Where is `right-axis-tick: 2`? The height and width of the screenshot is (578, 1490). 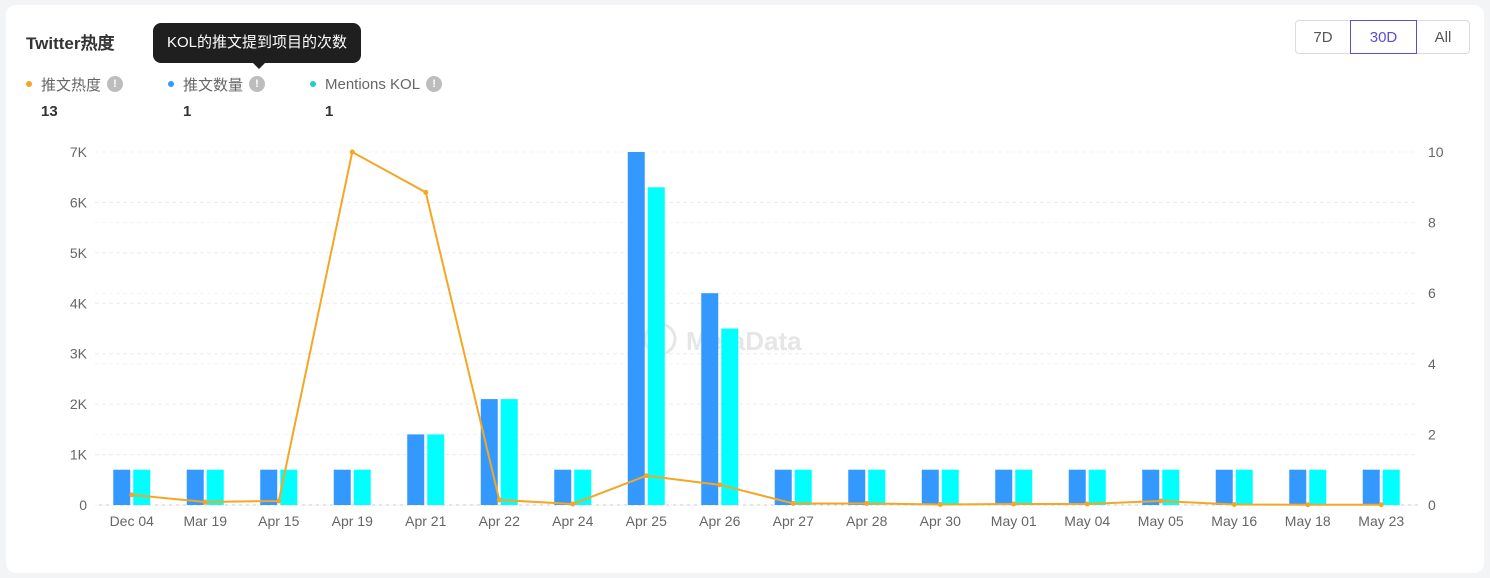 right-axis-tick: 2 is located at coordinates (1432, 434).